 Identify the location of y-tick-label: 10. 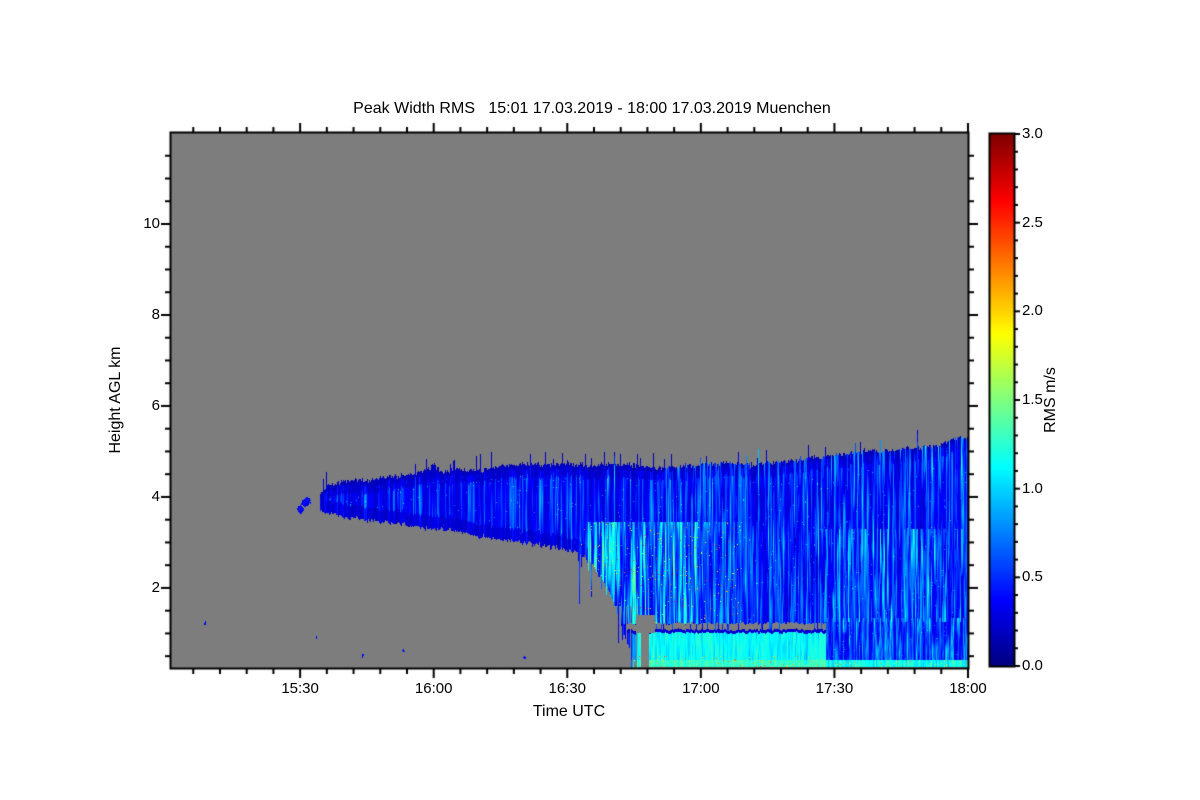
(151, 223).